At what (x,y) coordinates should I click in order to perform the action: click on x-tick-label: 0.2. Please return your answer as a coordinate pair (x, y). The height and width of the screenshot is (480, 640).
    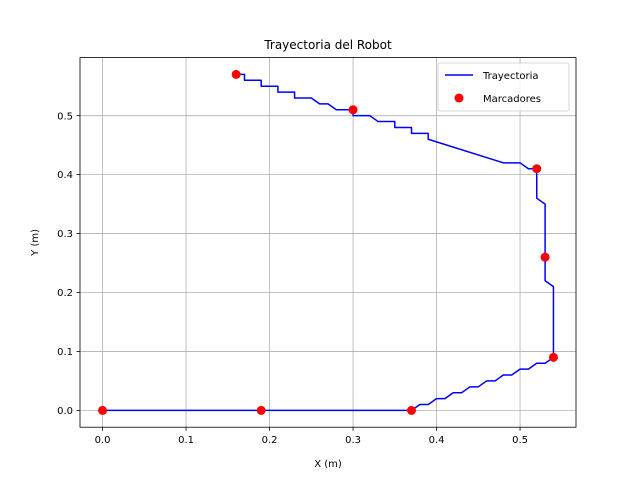
    Looking at the image, I should click on (270, 440).